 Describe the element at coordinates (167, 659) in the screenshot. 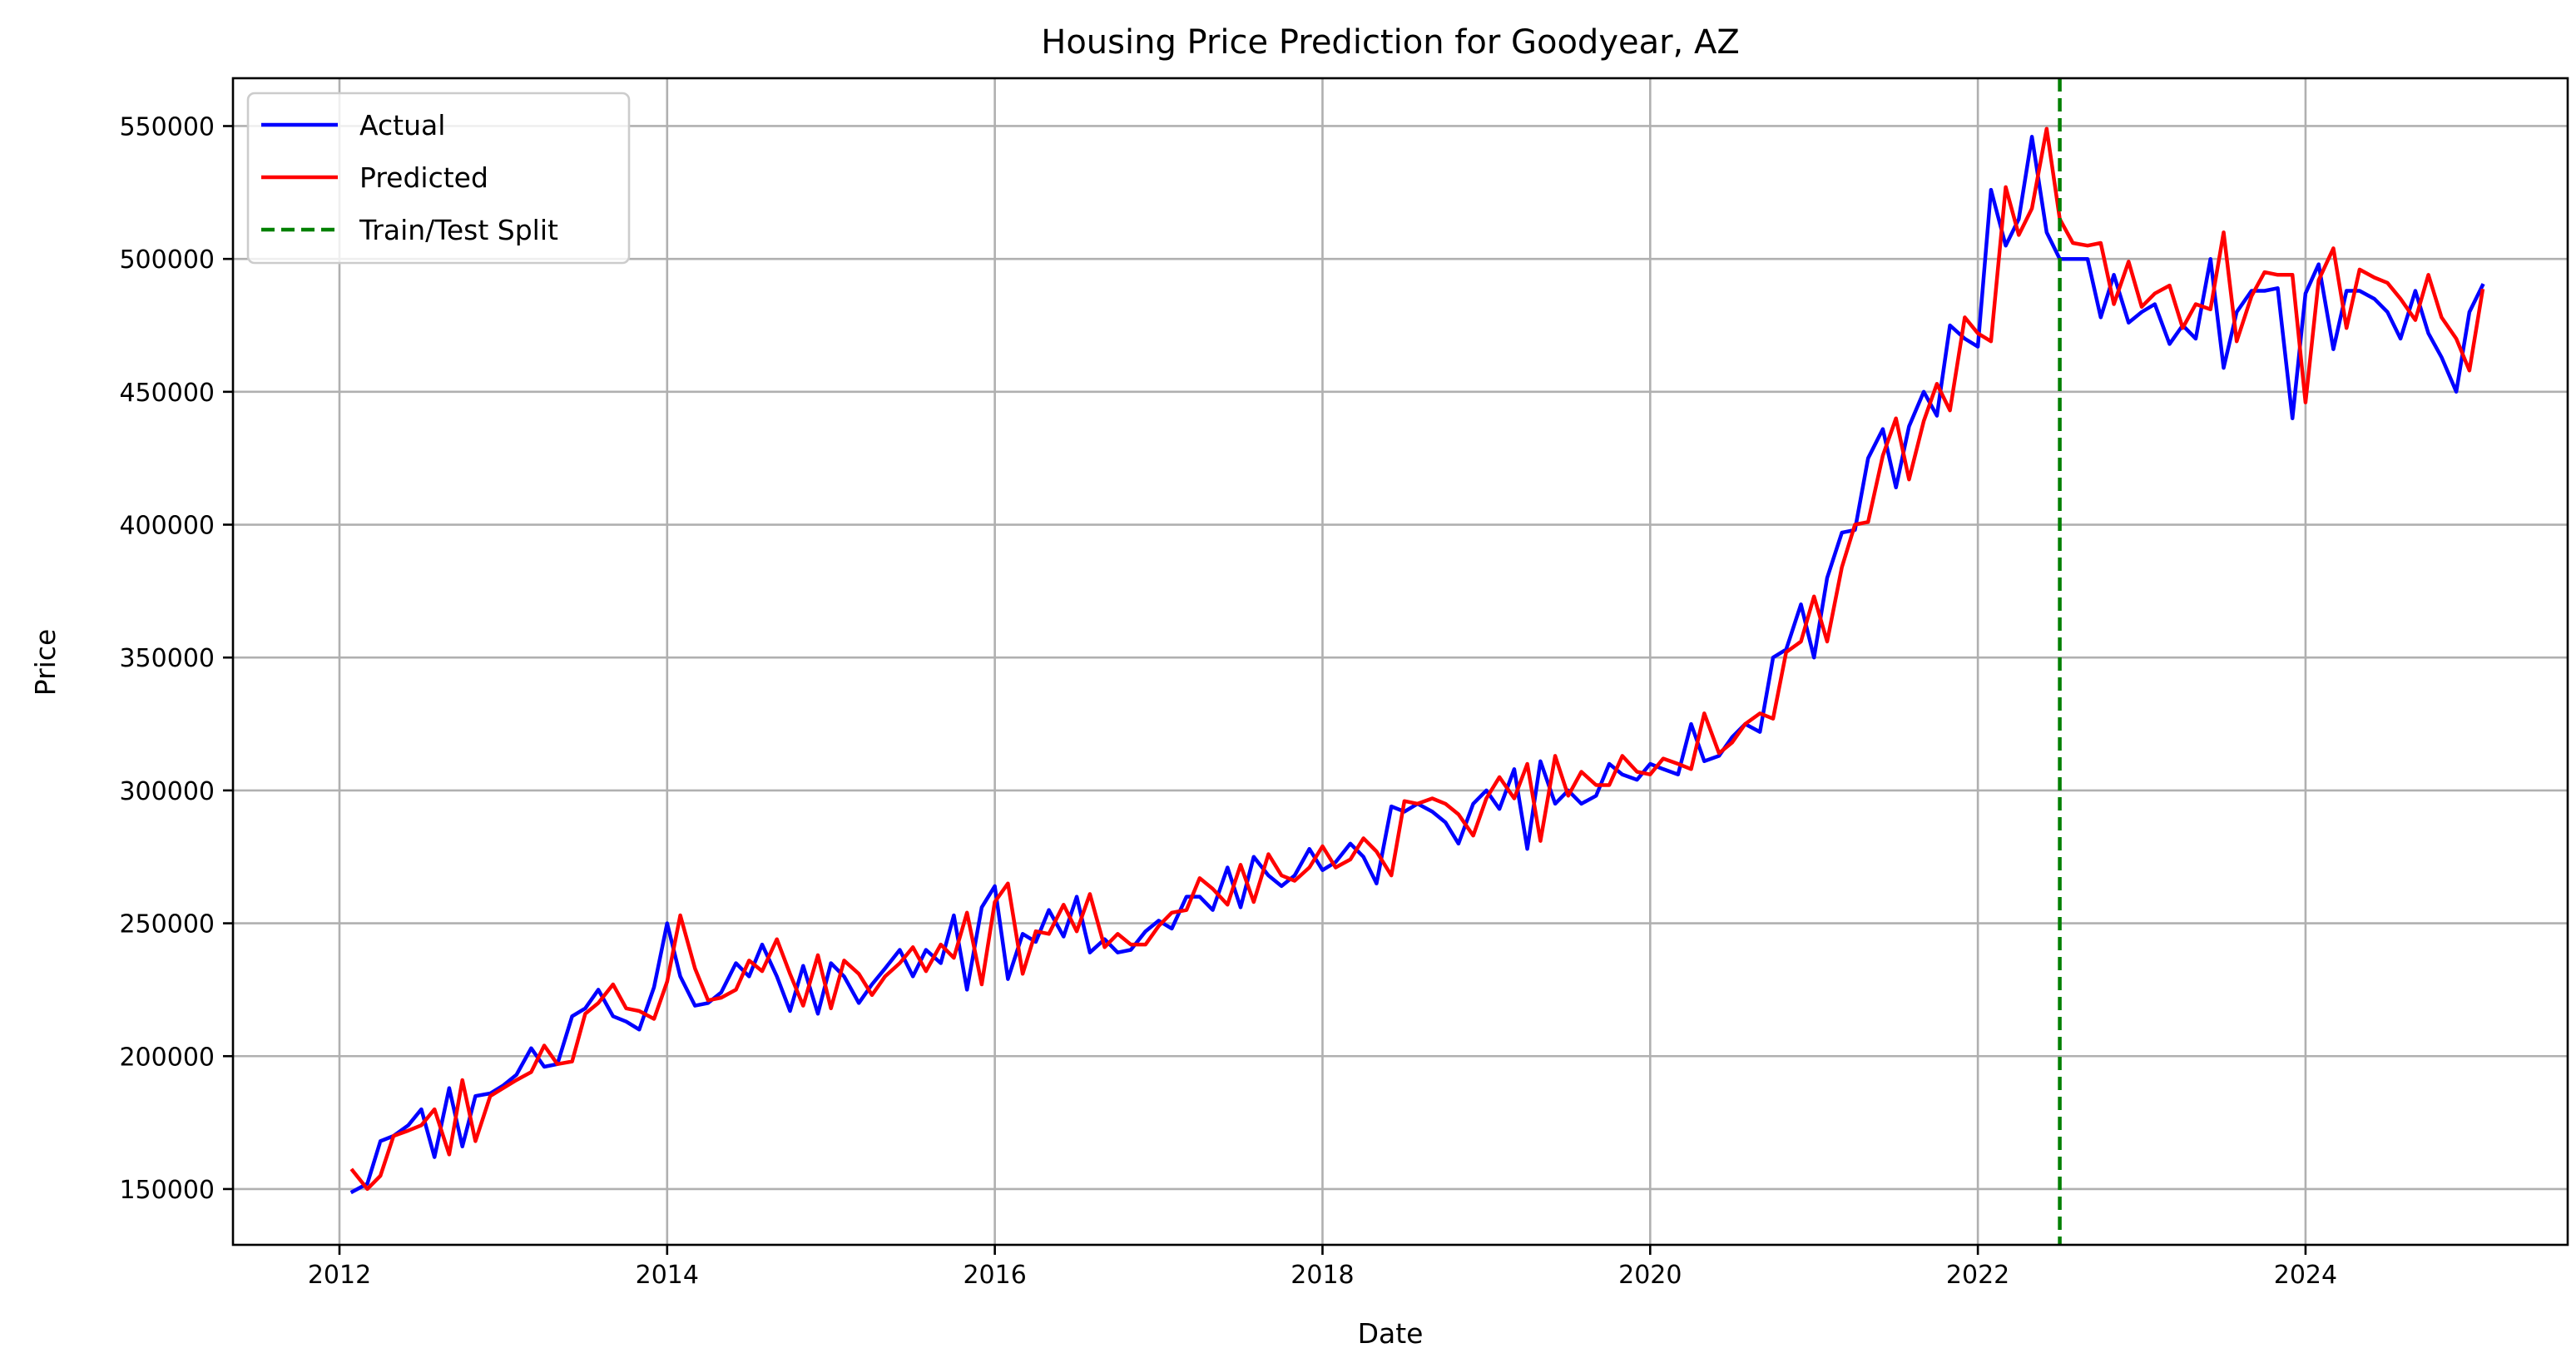

I see `y-tick-label: 350000` at that location.